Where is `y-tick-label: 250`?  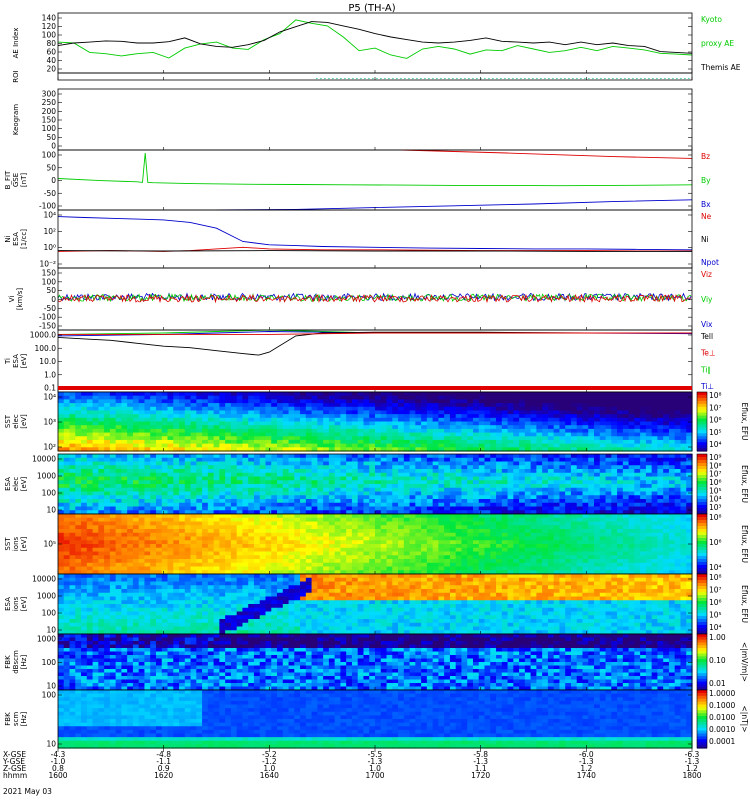 y-tick-label: 250 is located at coordinates (49, 102).